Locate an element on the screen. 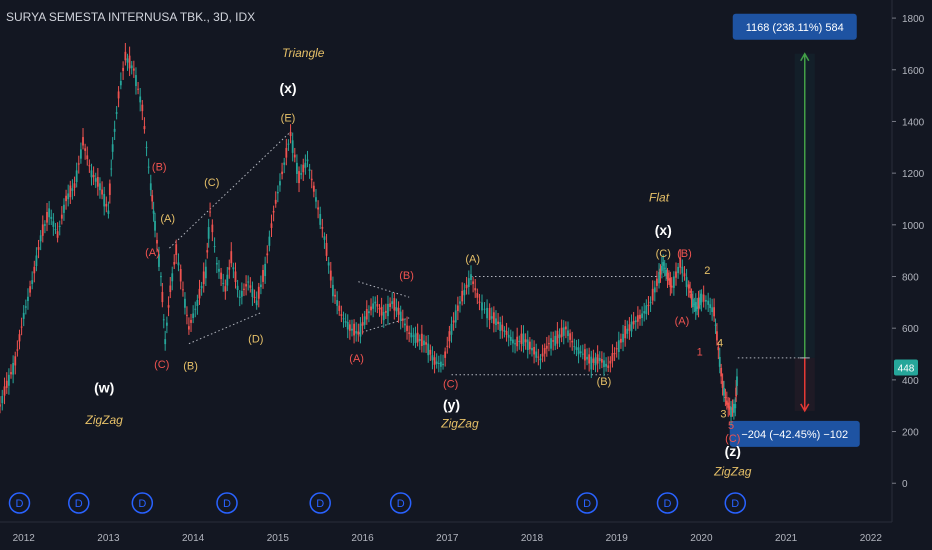 Image resolution: width=932 pixels, height=550 pixels. wave-label: (B) is located at coordinates (684, 254).